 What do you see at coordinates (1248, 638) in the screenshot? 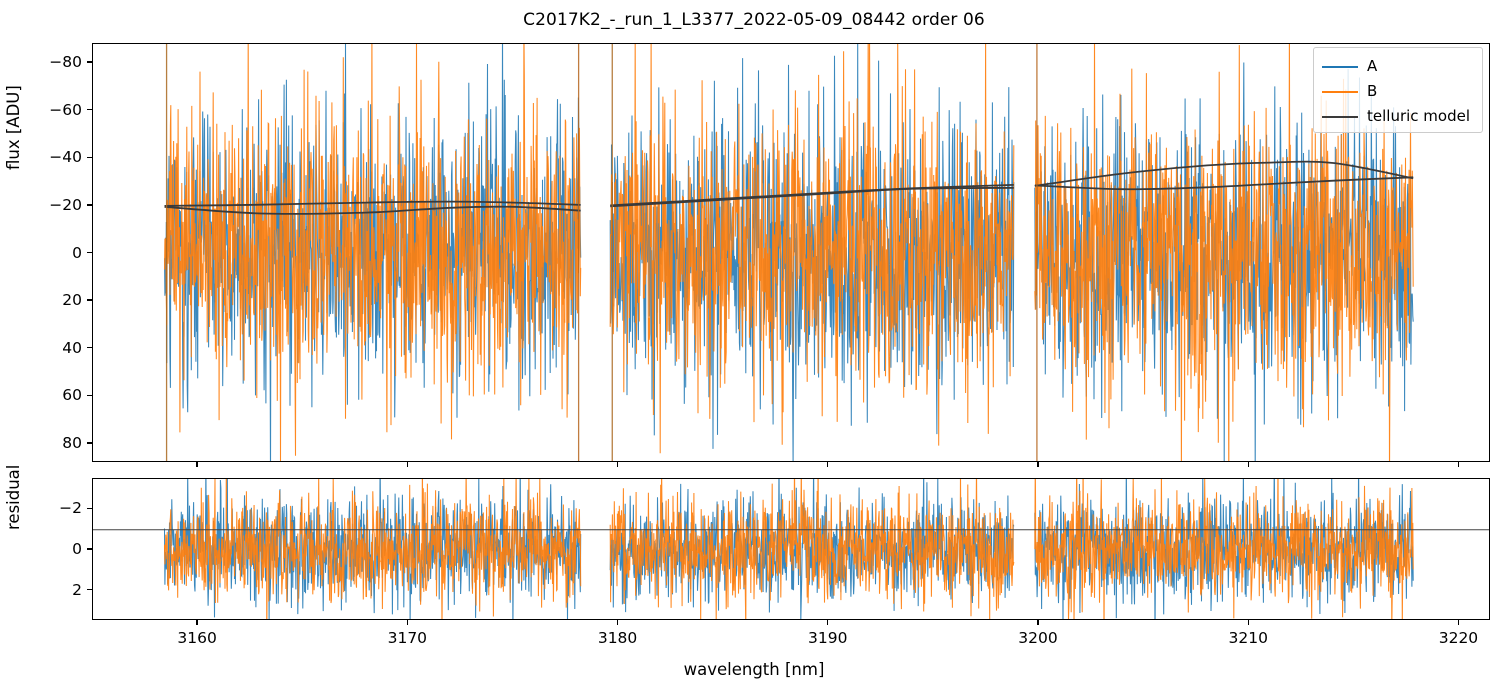
I see `x-tick-label: 3210` at bounding box center [1248, 638].